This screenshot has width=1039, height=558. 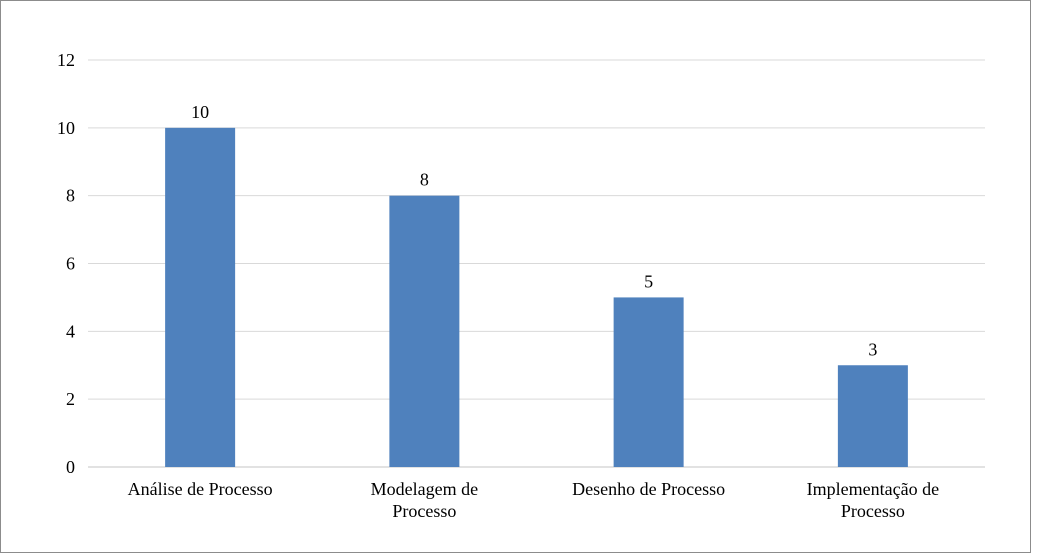 I want to click on y-tick-label: 2, so click(x=70, y=399).